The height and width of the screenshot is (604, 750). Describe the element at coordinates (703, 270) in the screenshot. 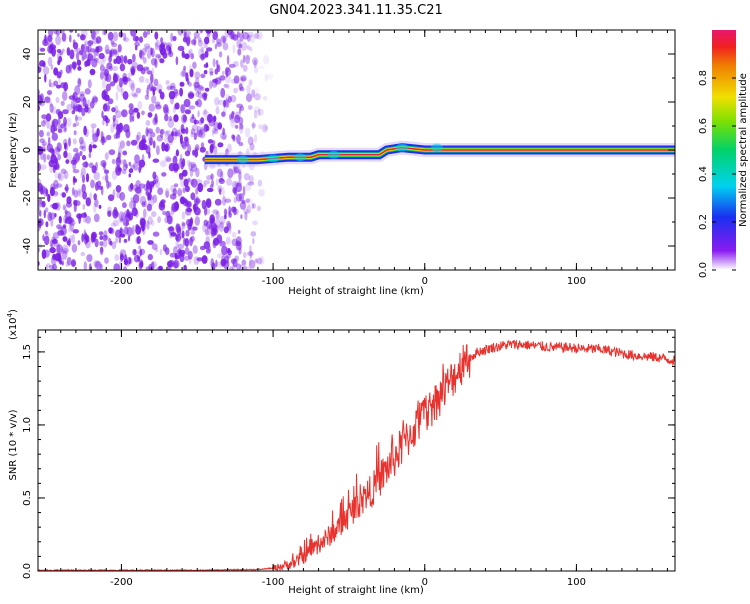

I see `colorbar-tick-label: 0.0` at that location.